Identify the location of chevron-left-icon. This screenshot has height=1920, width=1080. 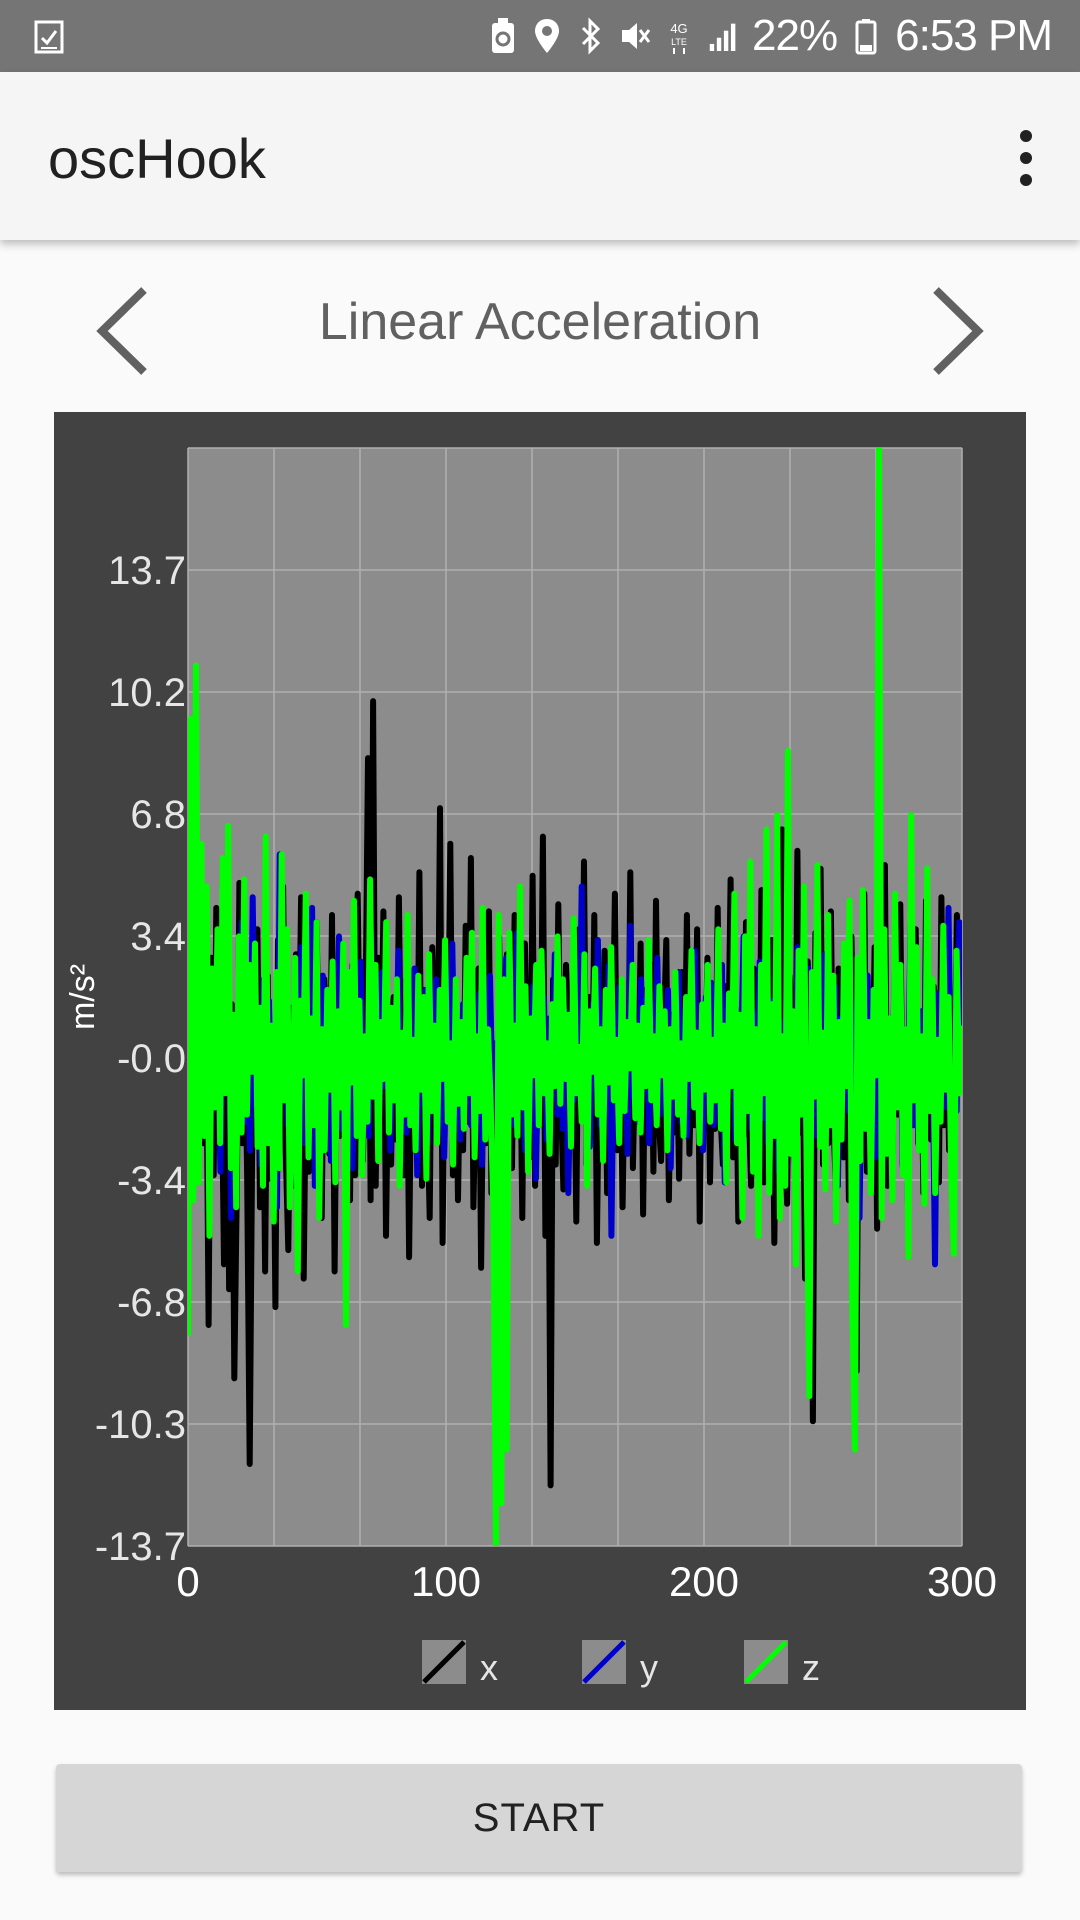
(126, 331).